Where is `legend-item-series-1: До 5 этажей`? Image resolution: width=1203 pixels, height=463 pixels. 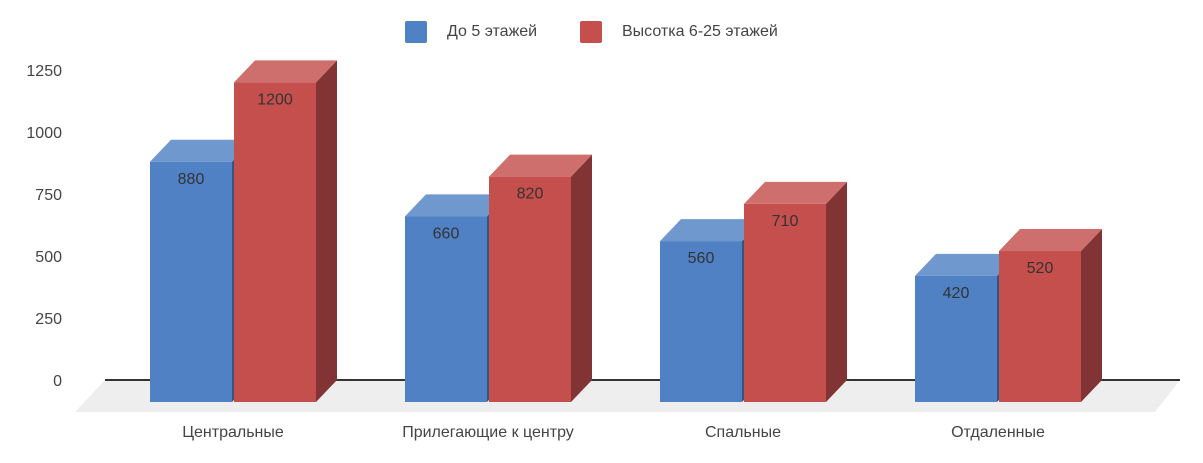 legend-item-series-1: До 5 этажей is located at coordinates (471, 32).